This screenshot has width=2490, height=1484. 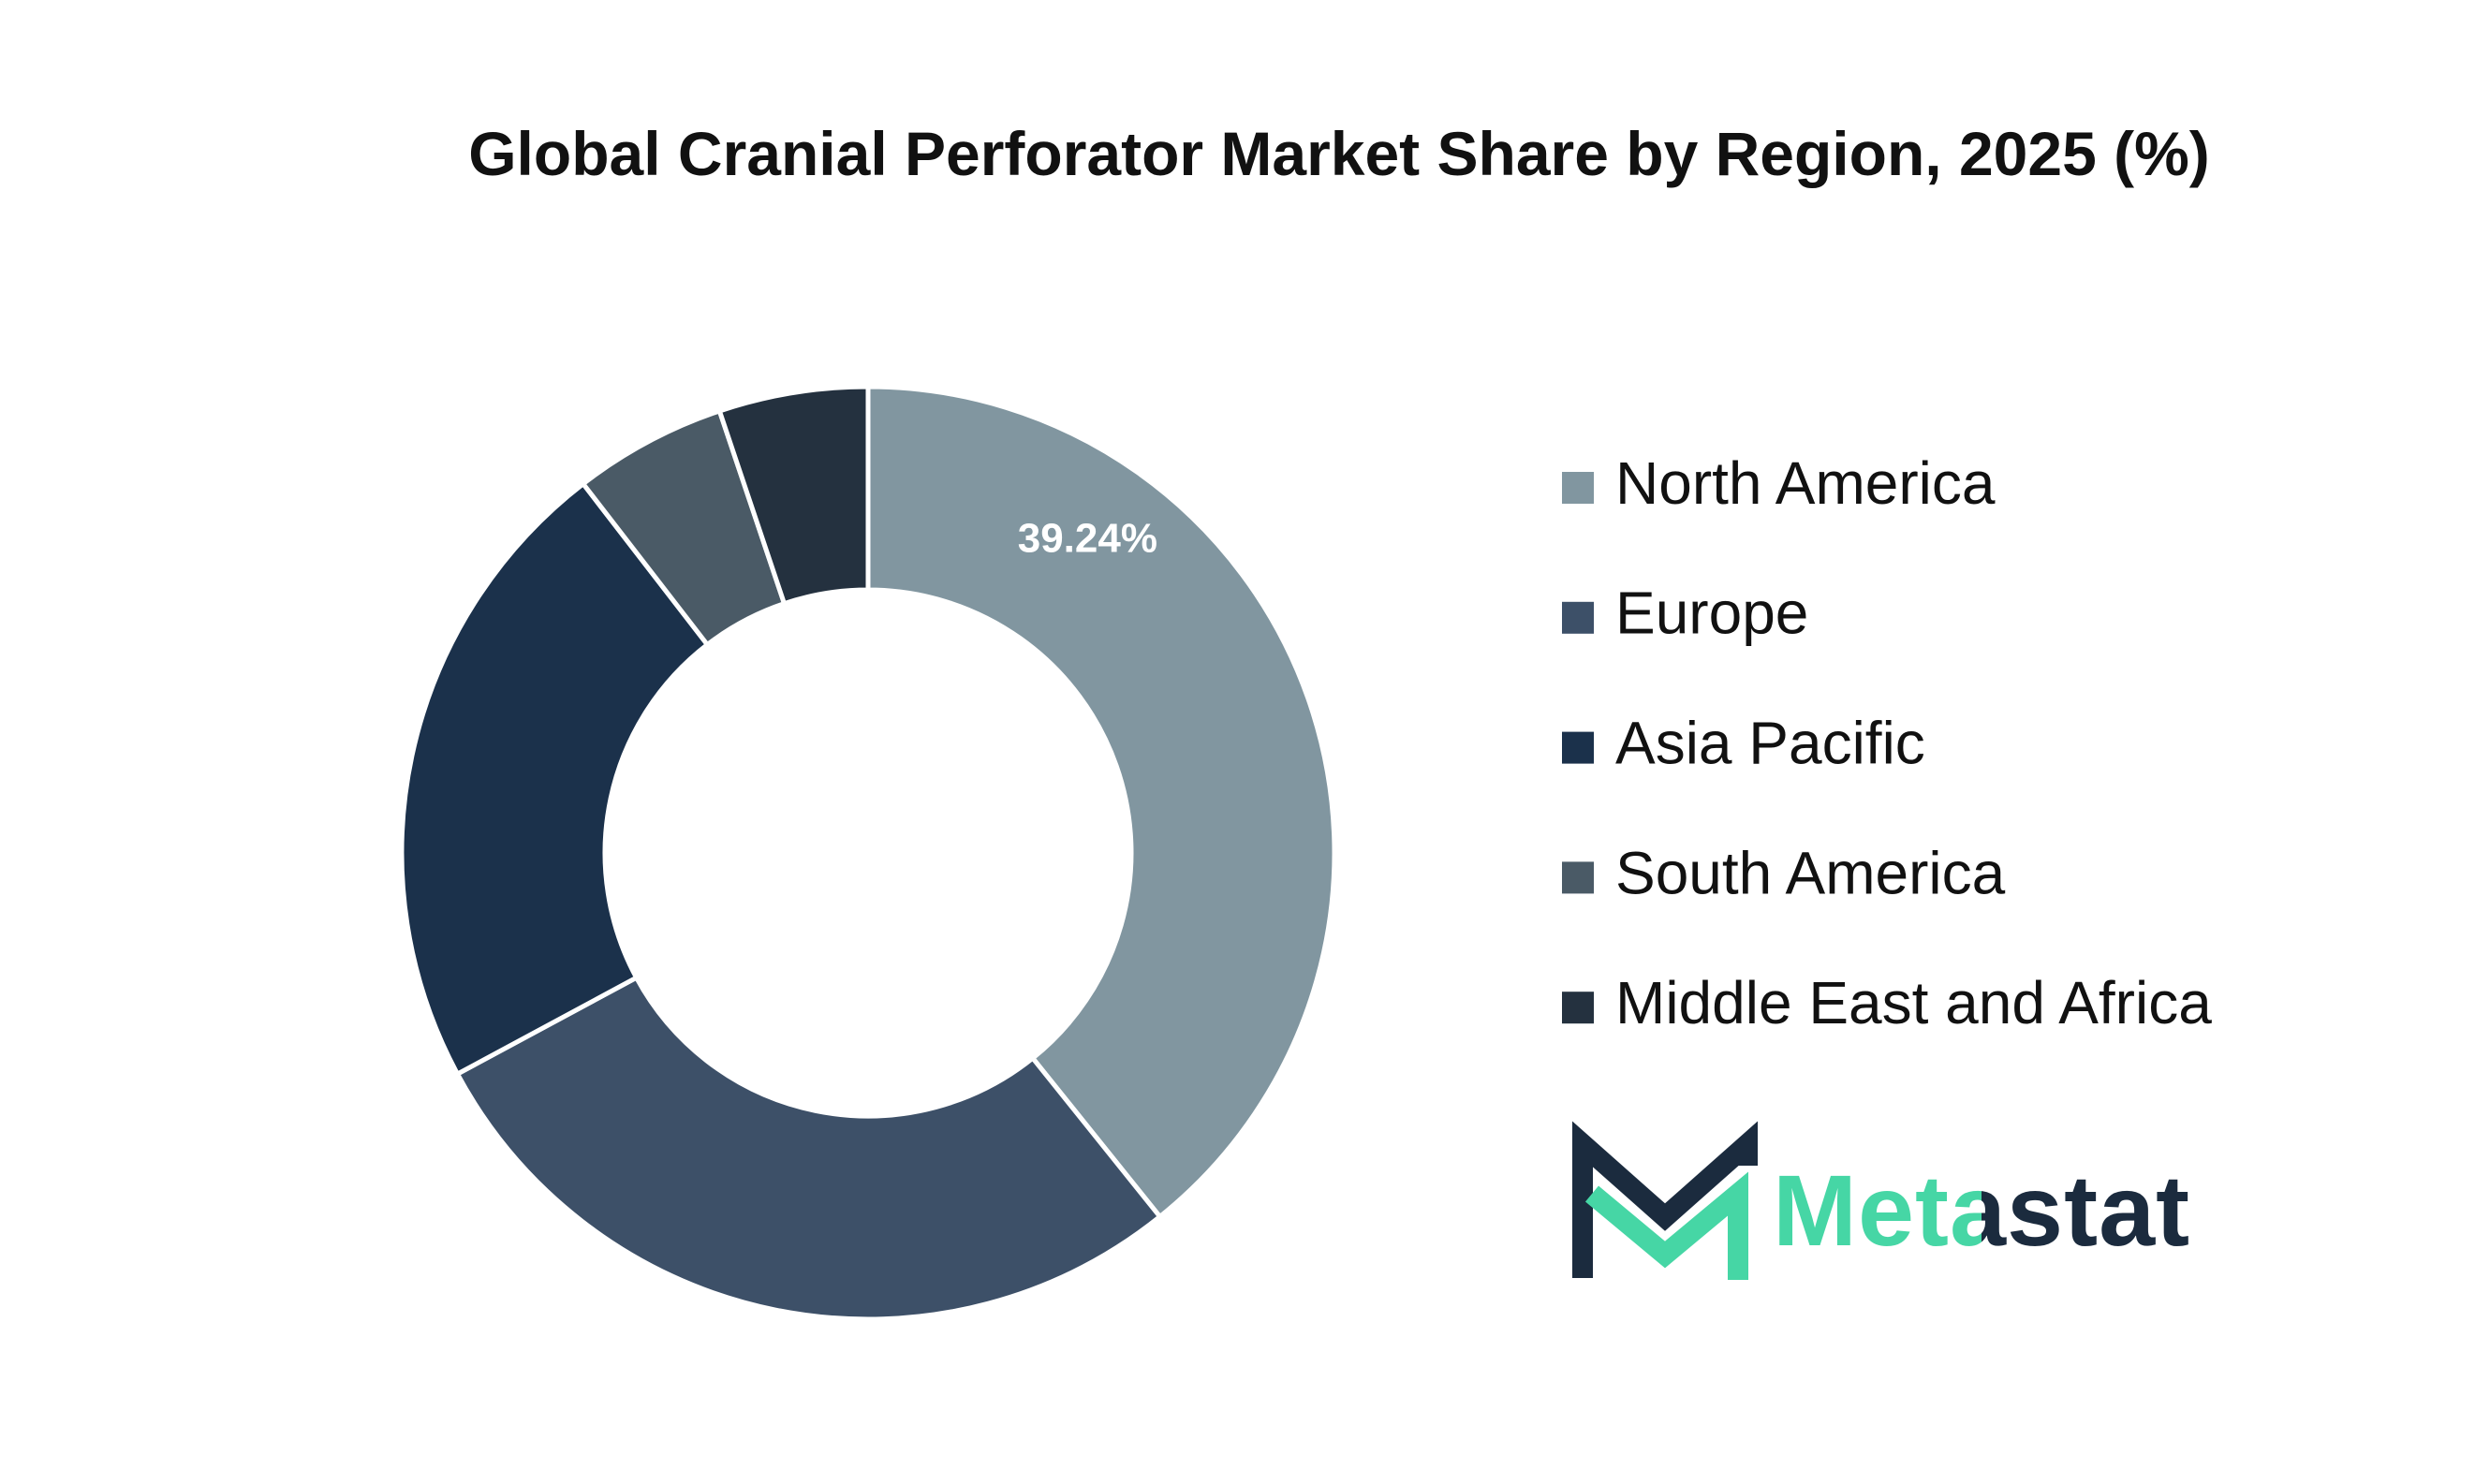 What do you see at coordinates (1711, 613) in the screenshot?
I see `legend-label: Europe` at bounding box center [1711, 613].